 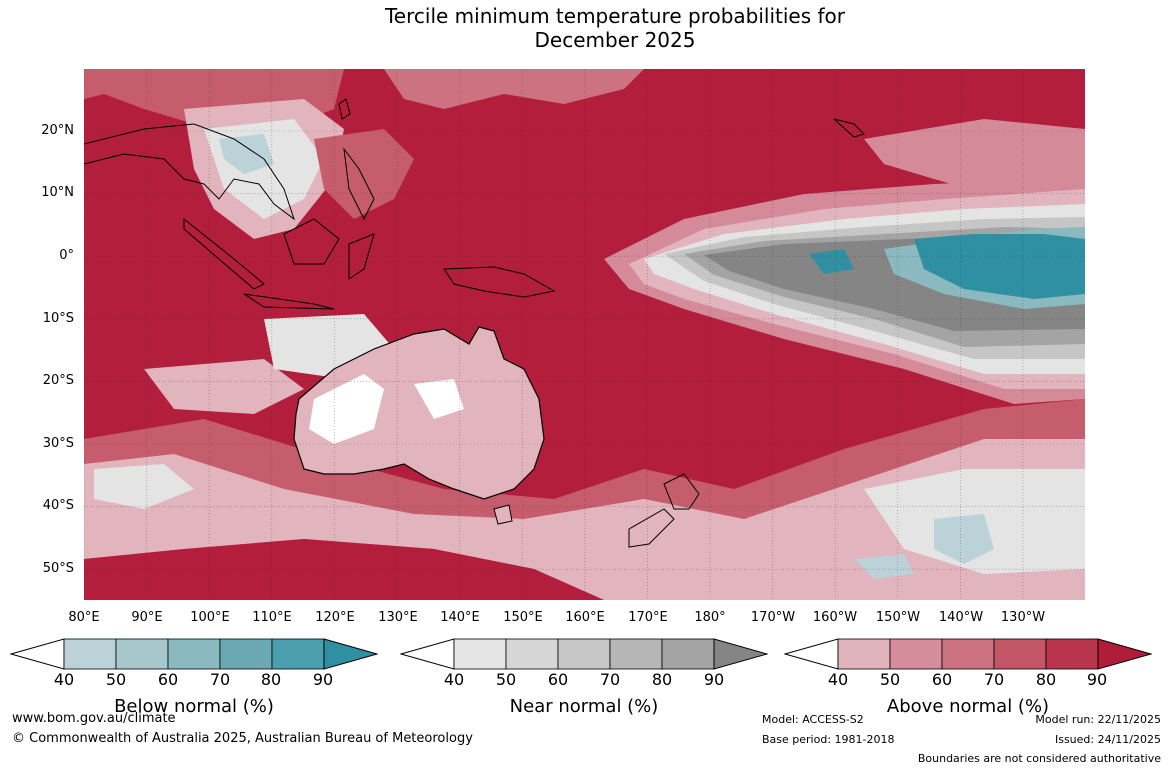 What do you see at coordinates (499, 282) in the screenshot?
I see `new-guinea` at bounding box center [499, 282].